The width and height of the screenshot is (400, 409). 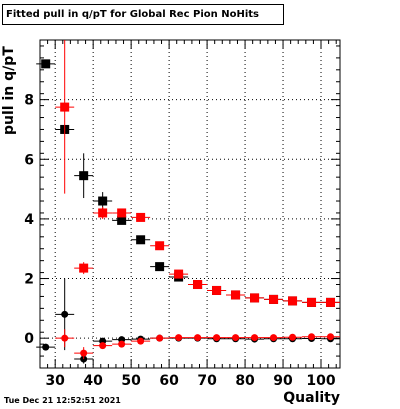 What do you see at coordinates (29, 160) in the screenshot?
I see `y-tick-label: 6` at bounding box center [29, 160].